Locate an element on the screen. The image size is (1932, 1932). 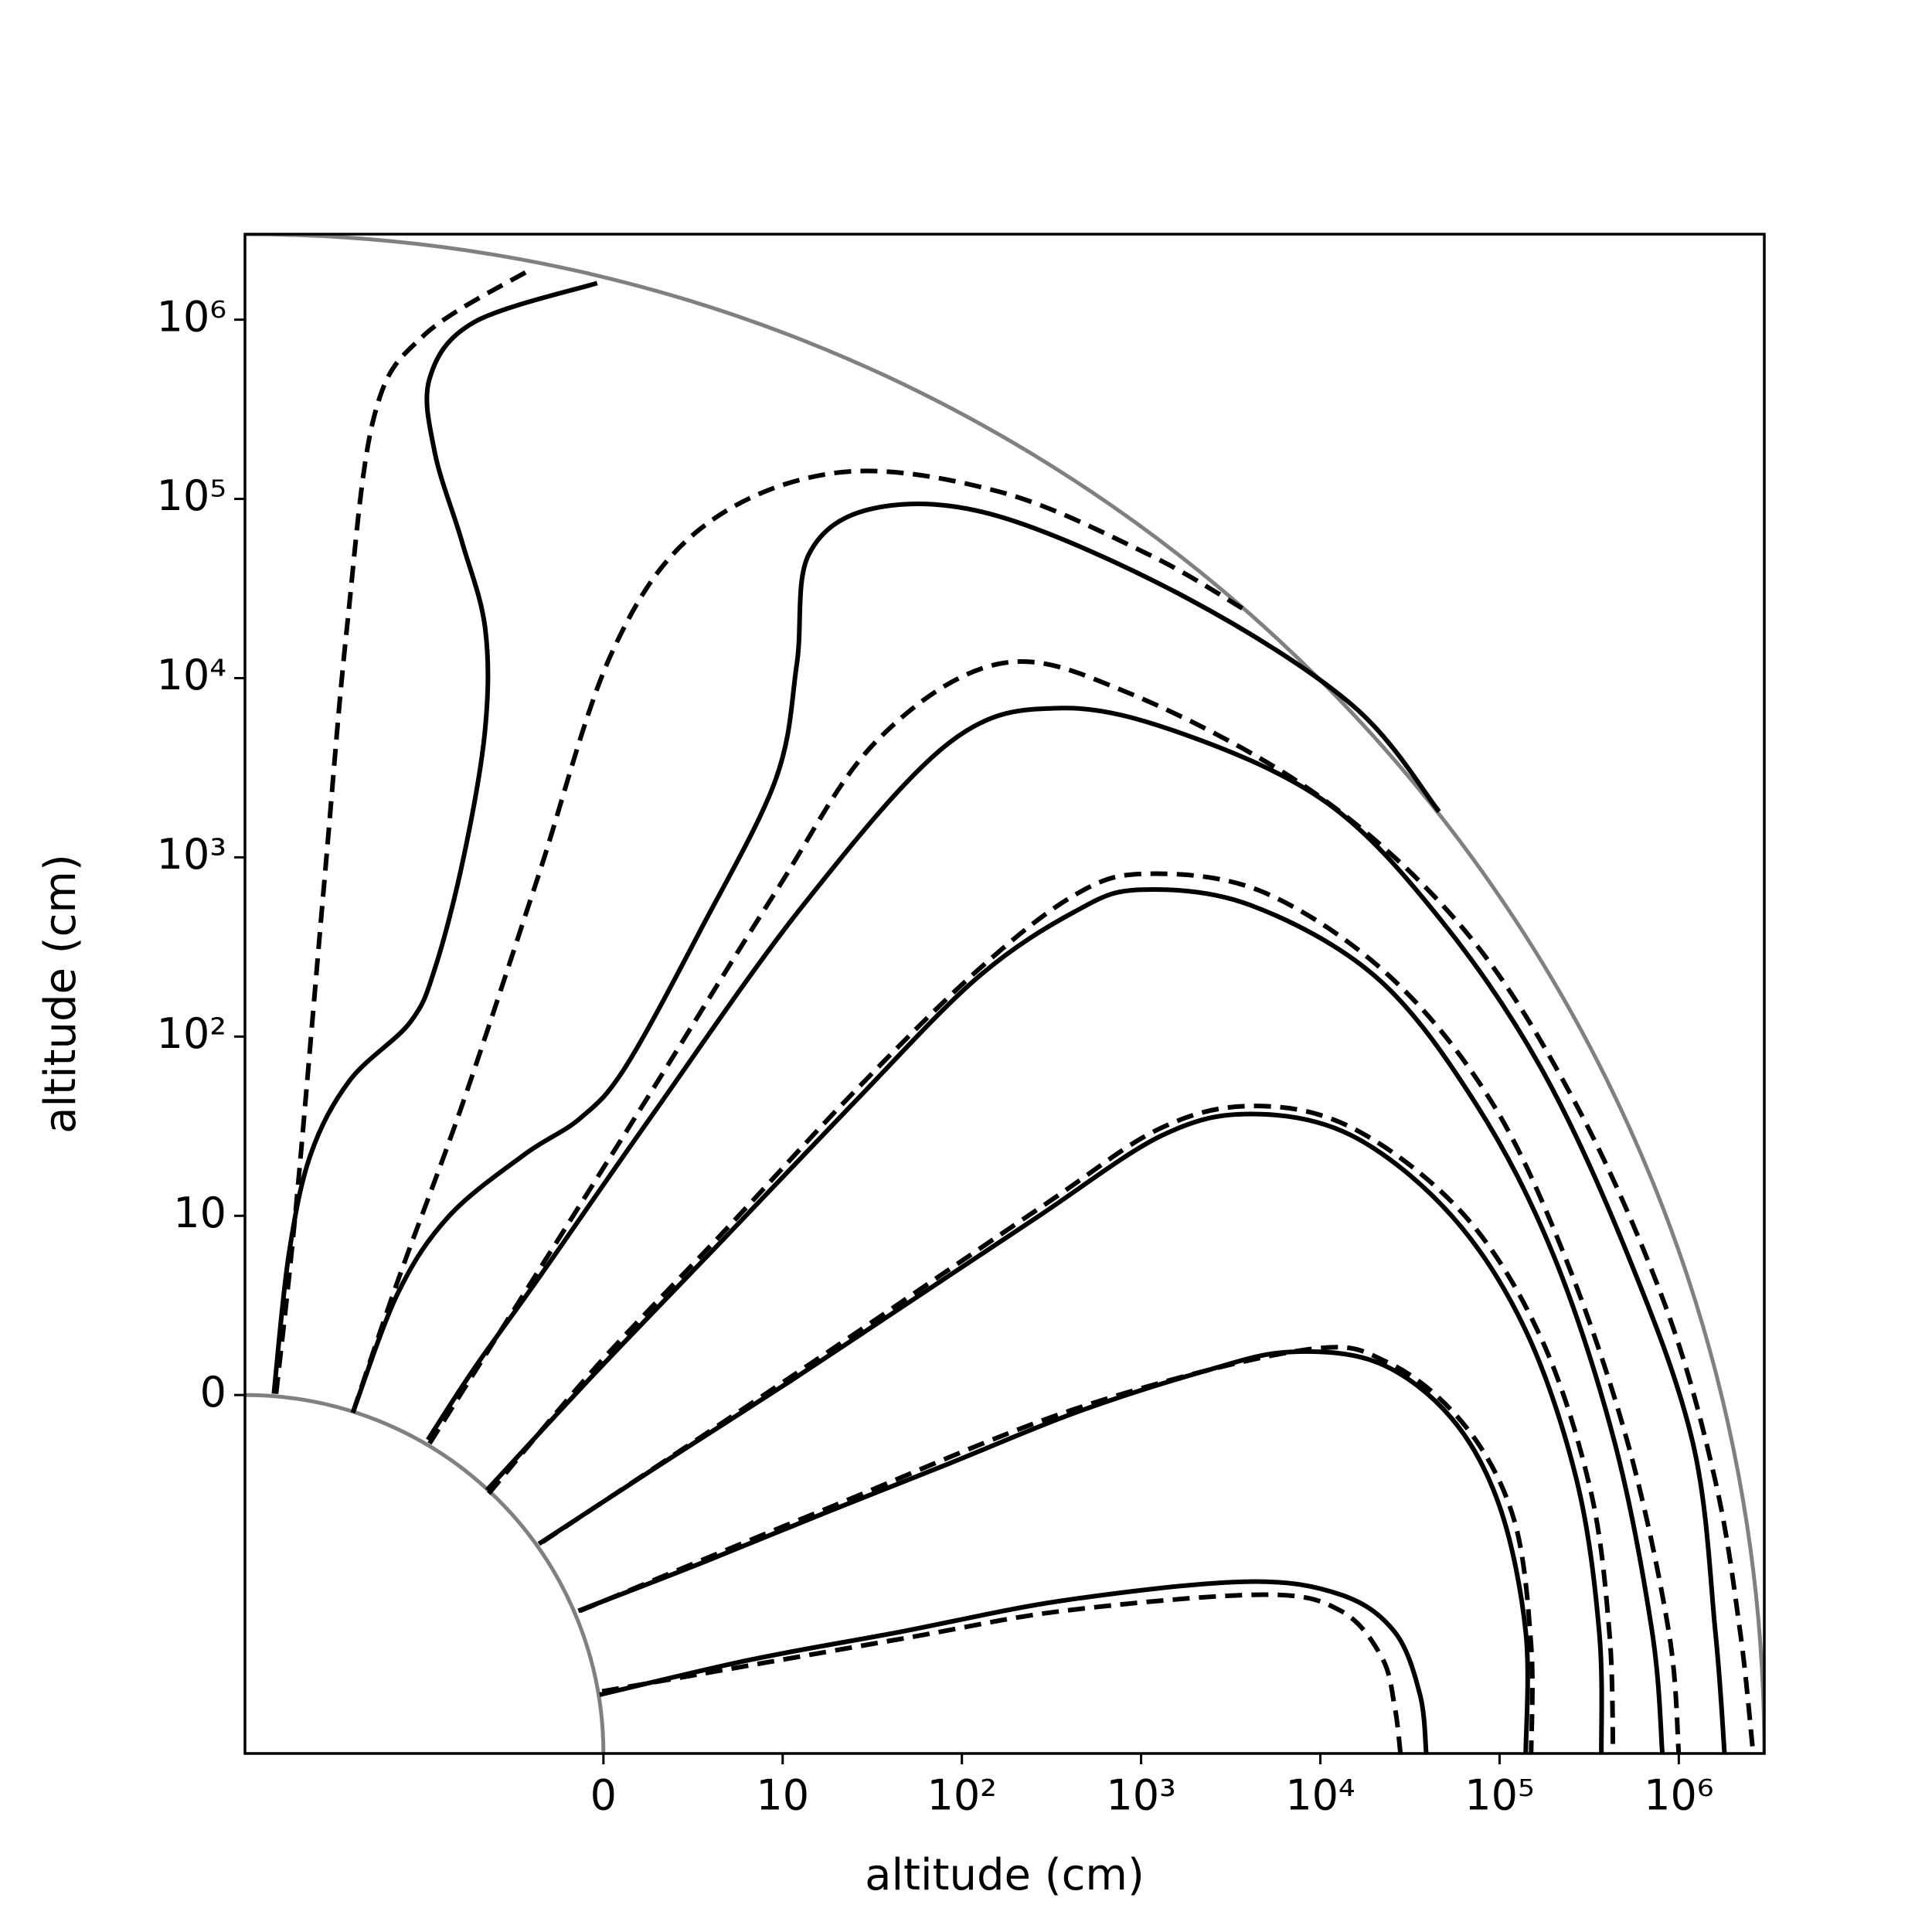
y-tick-label: 0 is located at coordinates (213, 1392).